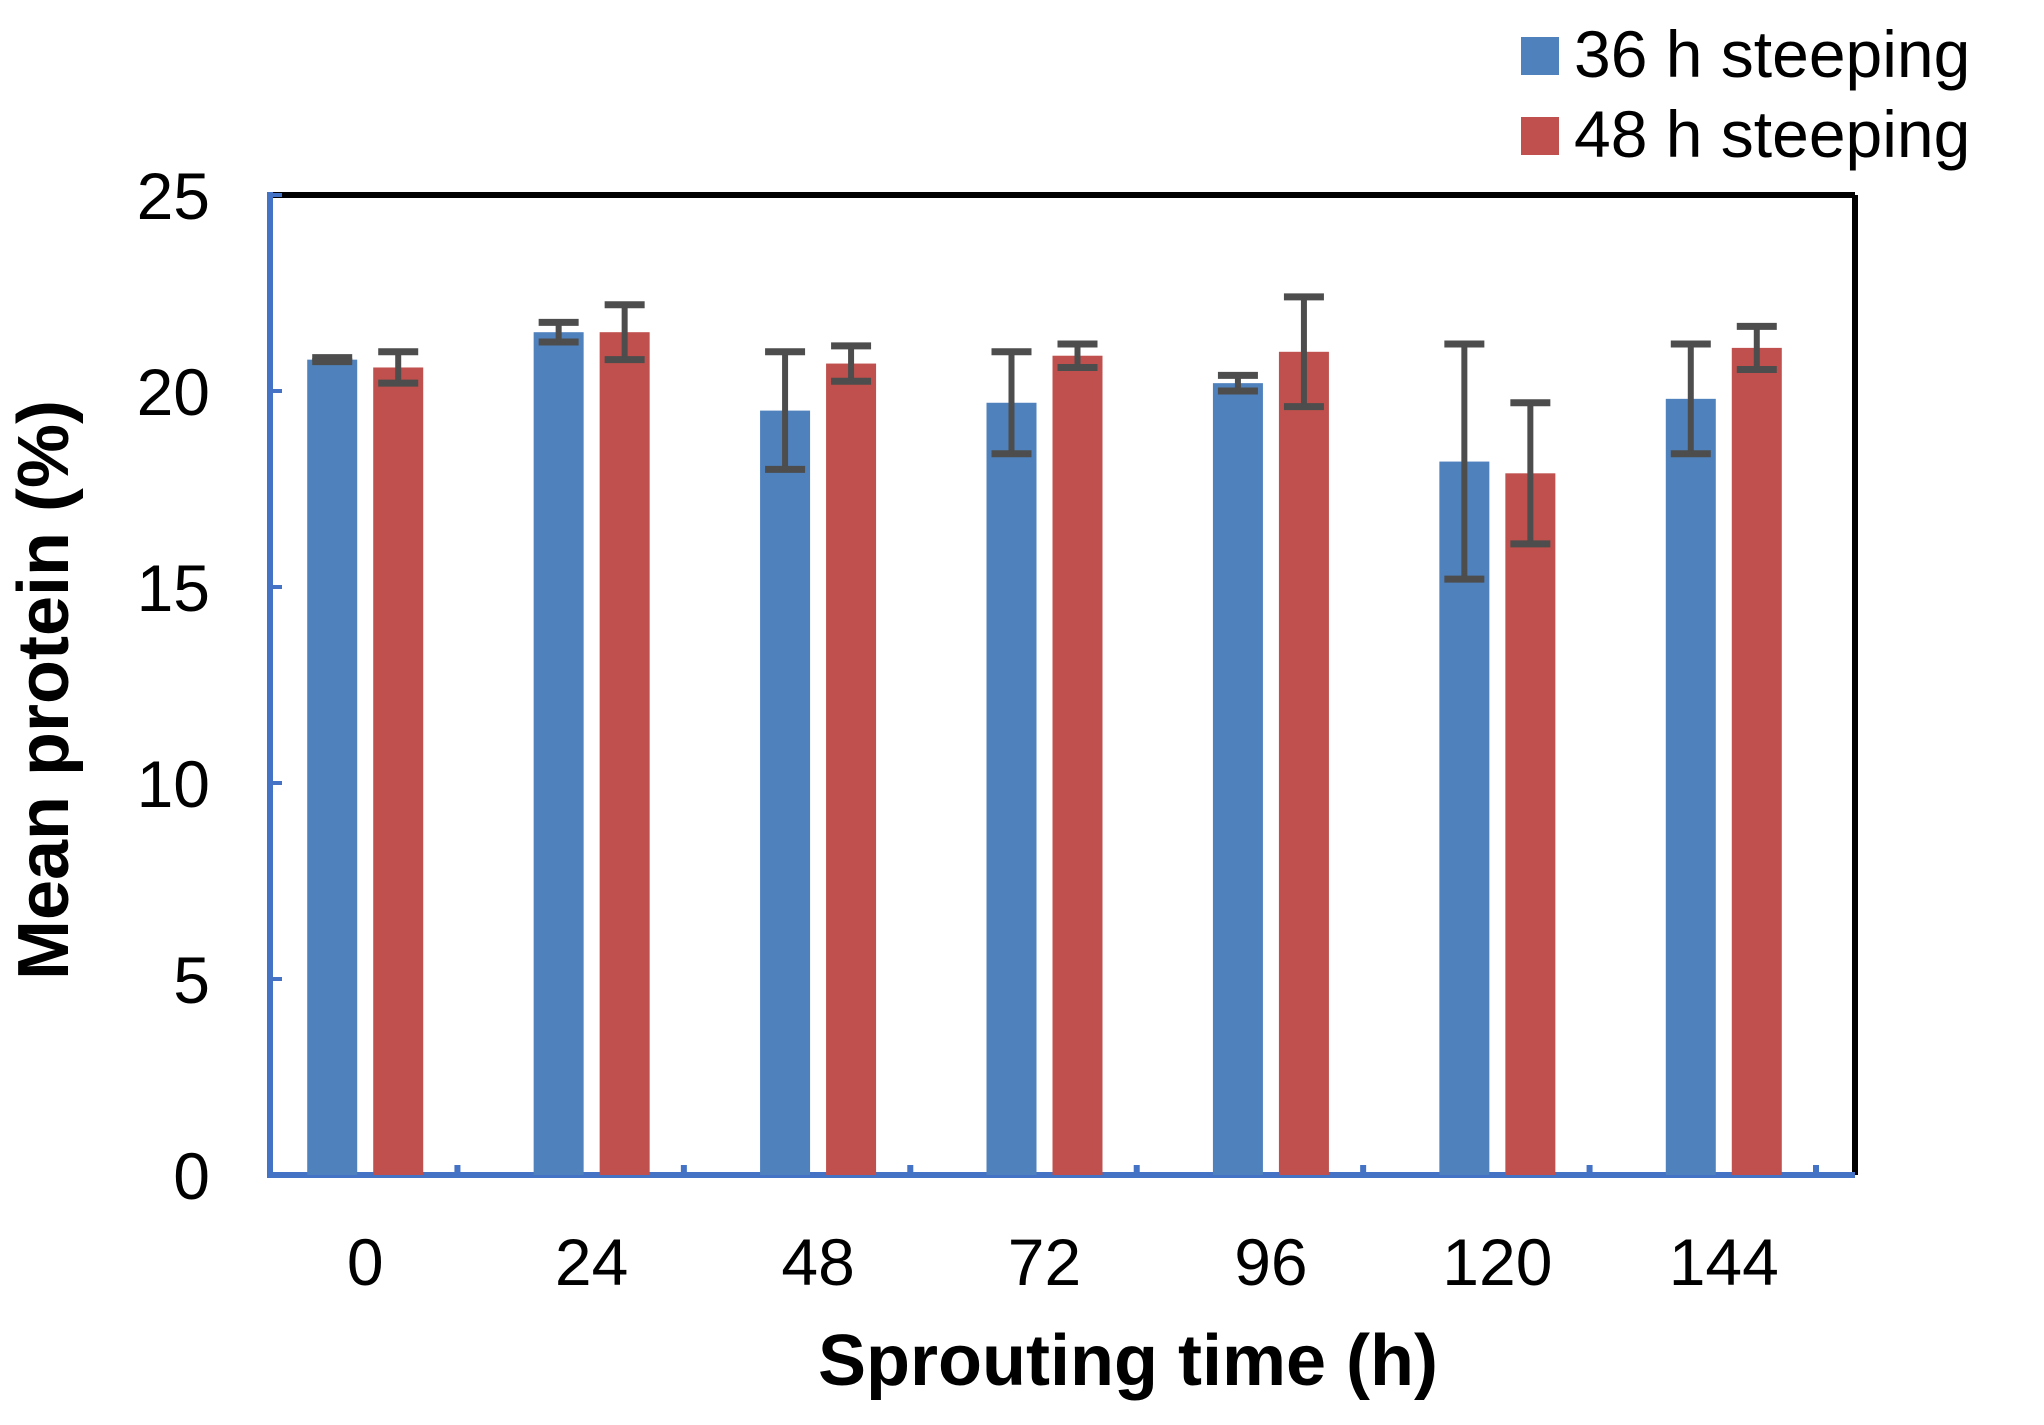  Describe the element at coordinates (173, 392) in the screenshot. I see `y-tick-label: 20` at that location.